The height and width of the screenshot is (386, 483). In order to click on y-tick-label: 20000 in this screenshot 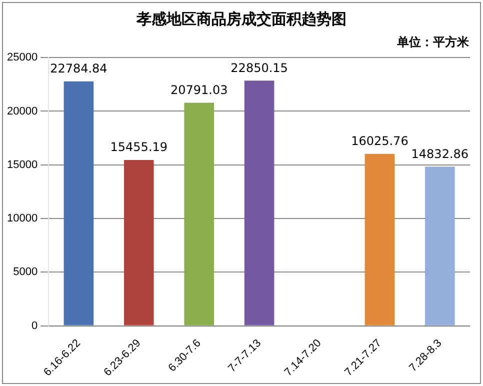, I will do `click(22, 111)`.